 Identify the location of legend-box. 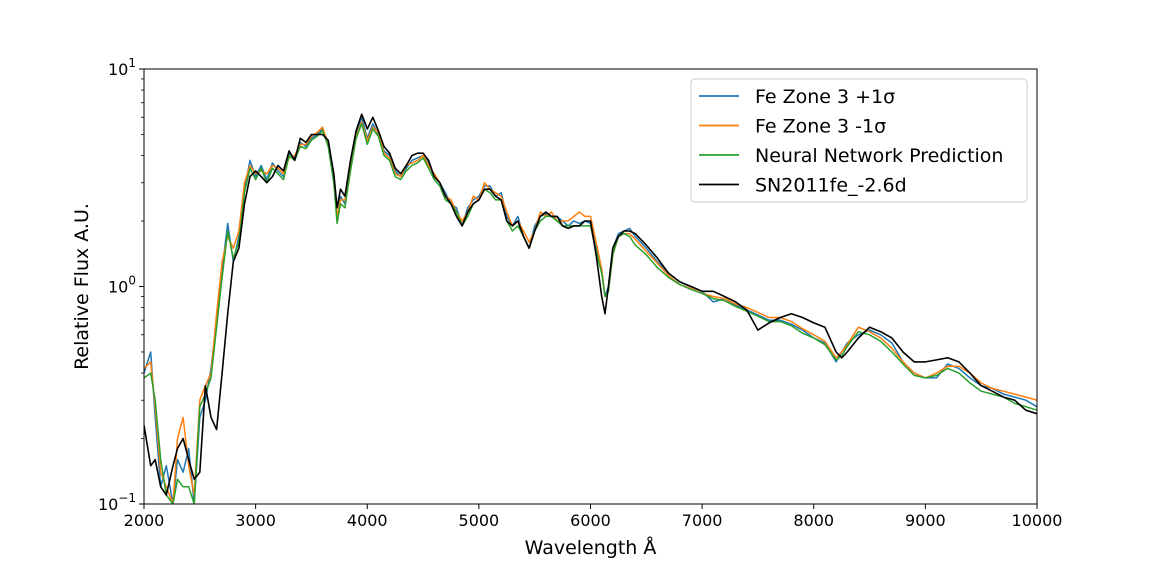
(859, 140).